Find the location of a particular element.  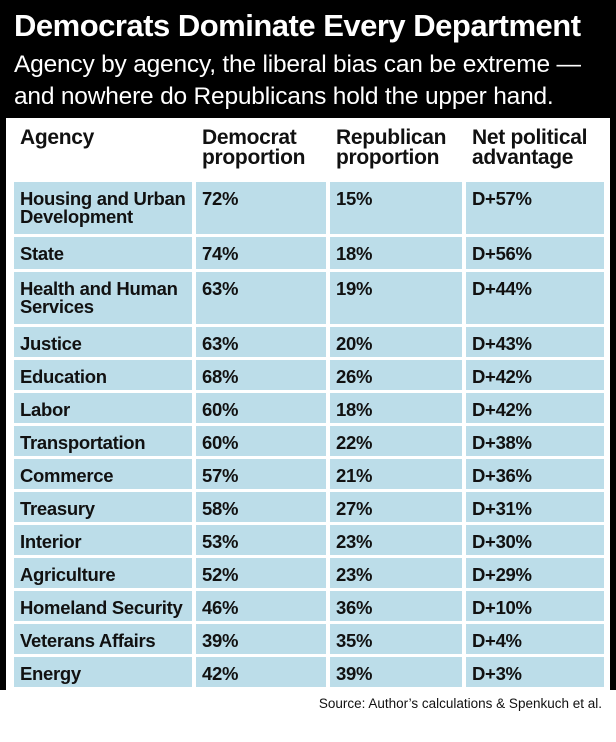

table-row: Transportation 60% 22% D+38% is located at coordinates (309, 441).